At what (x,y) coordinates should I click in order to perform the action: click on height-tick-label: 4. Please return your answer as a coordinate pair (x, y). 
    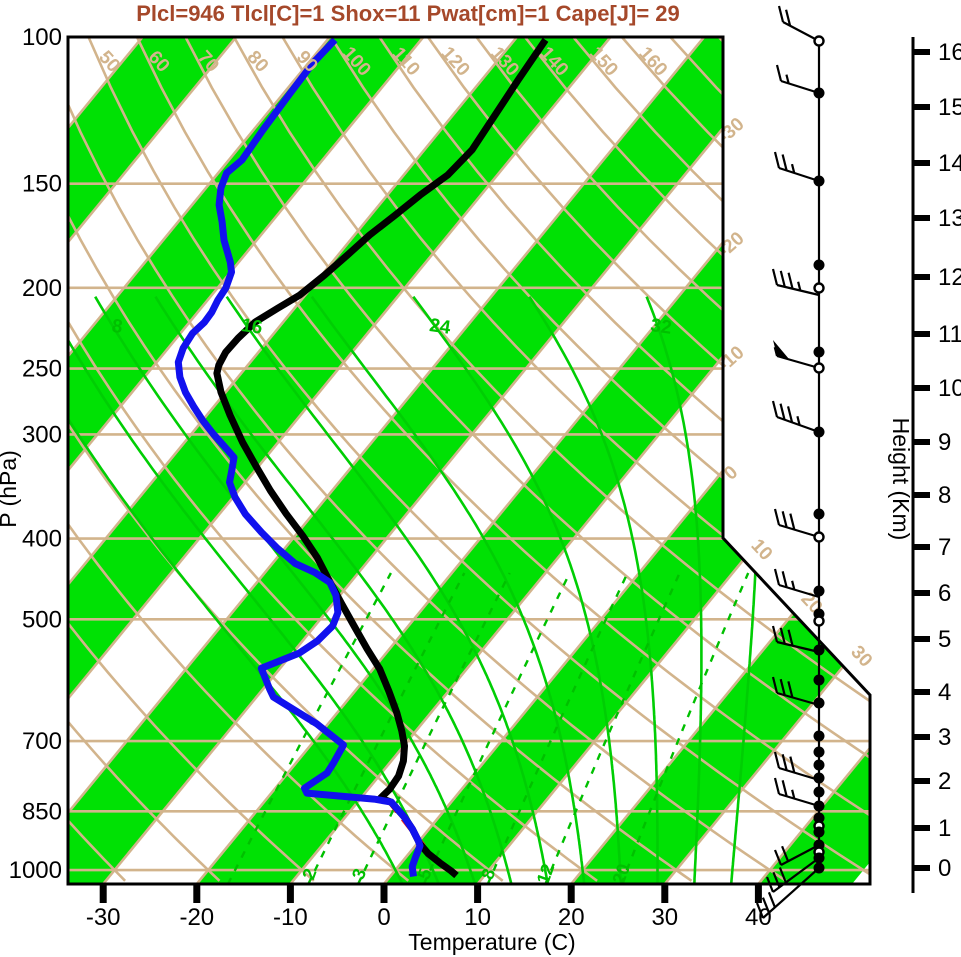
    Looking at the image, I should click on (944, 692).